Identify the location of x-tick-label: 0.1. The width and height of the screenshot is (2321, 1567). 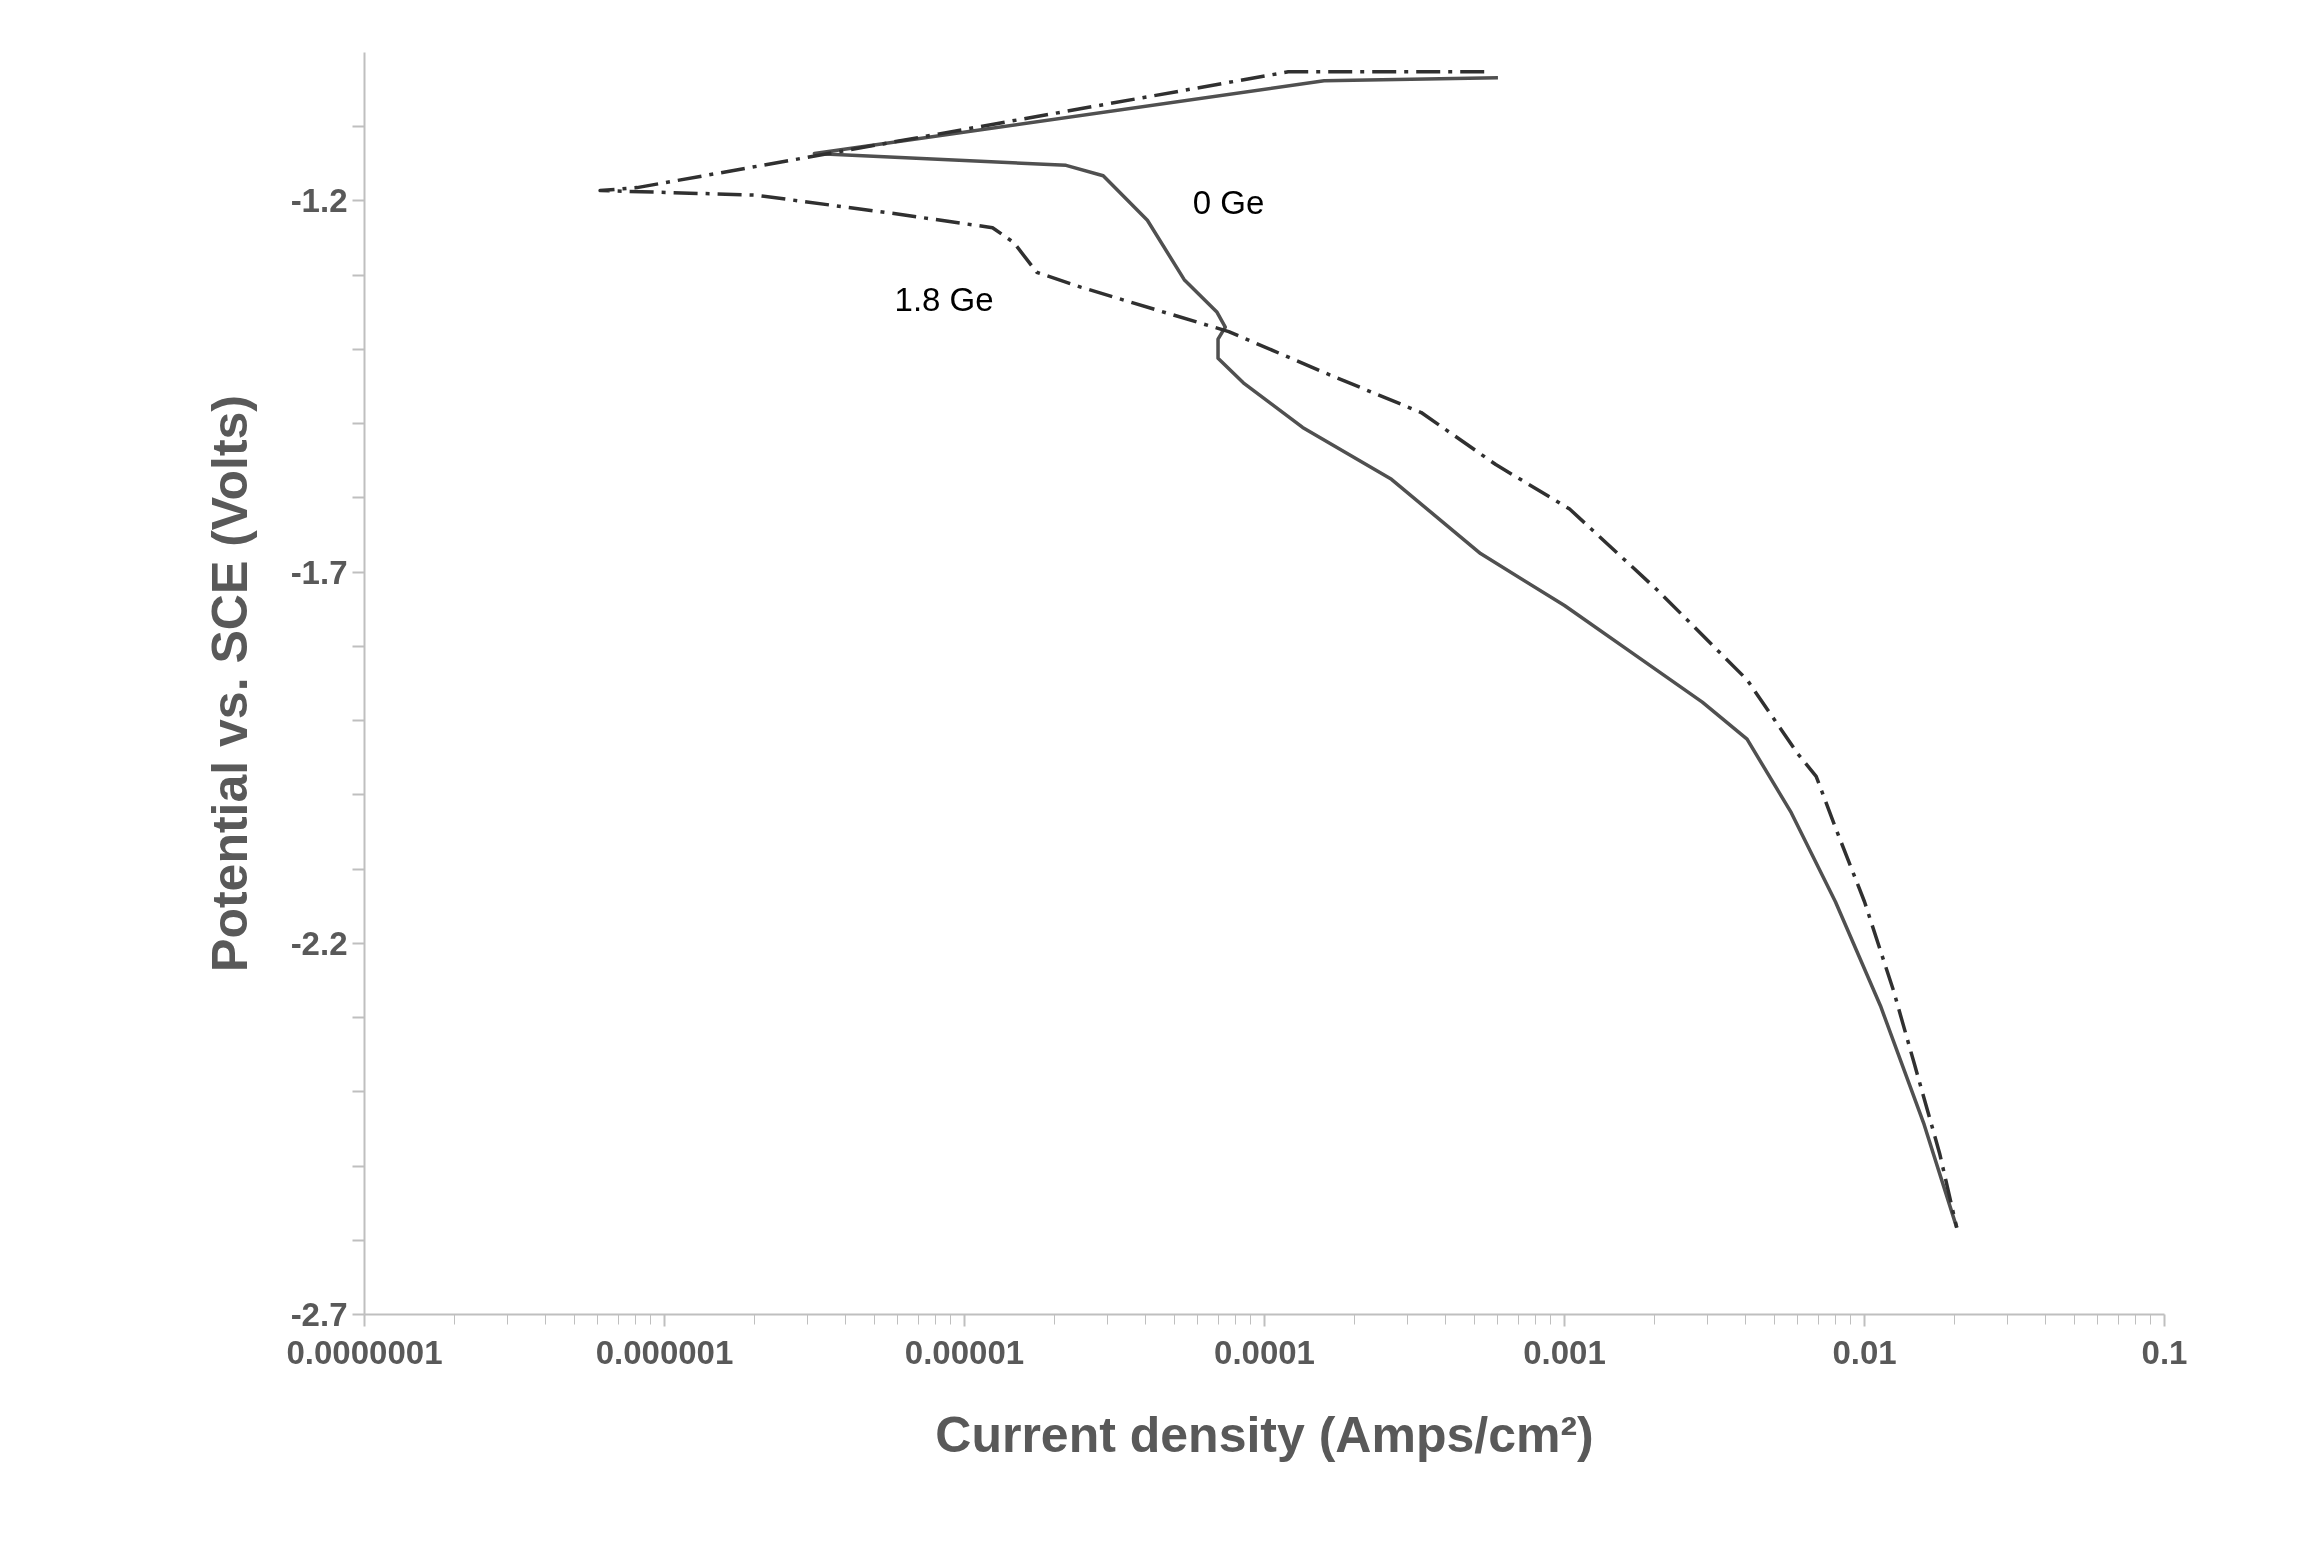
(2164, 1352).